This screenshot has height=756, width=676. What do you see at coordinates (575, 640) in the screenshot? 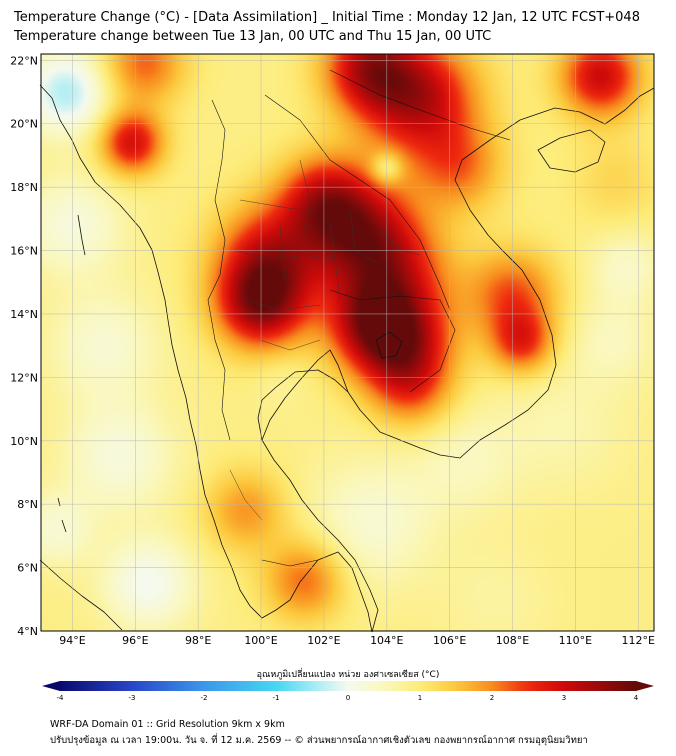
I see `x-tick-label: 110°E` at bounding box center [575, 640].